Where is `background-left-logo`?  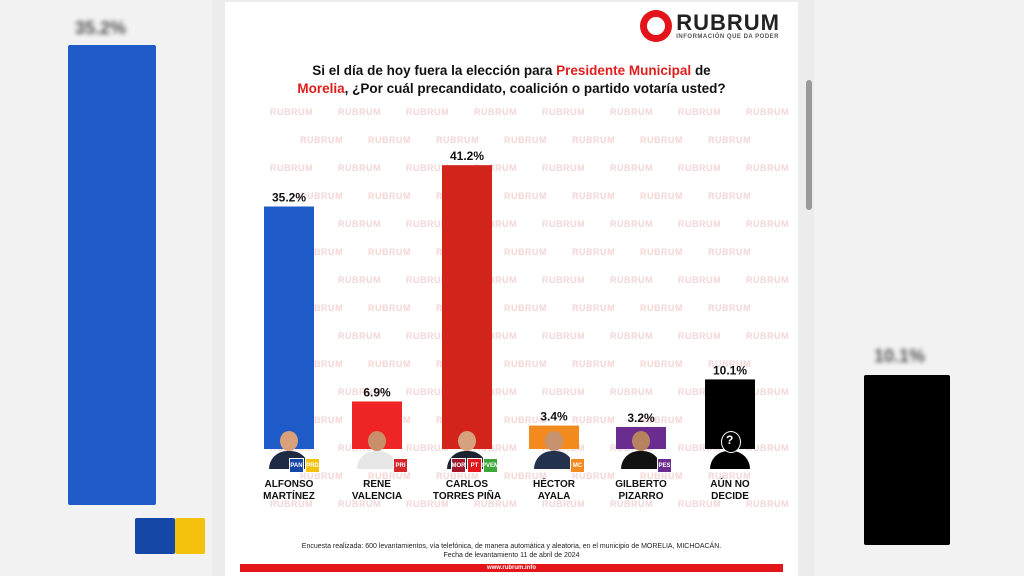
background-left-logo is located at coordinates (155, 536).